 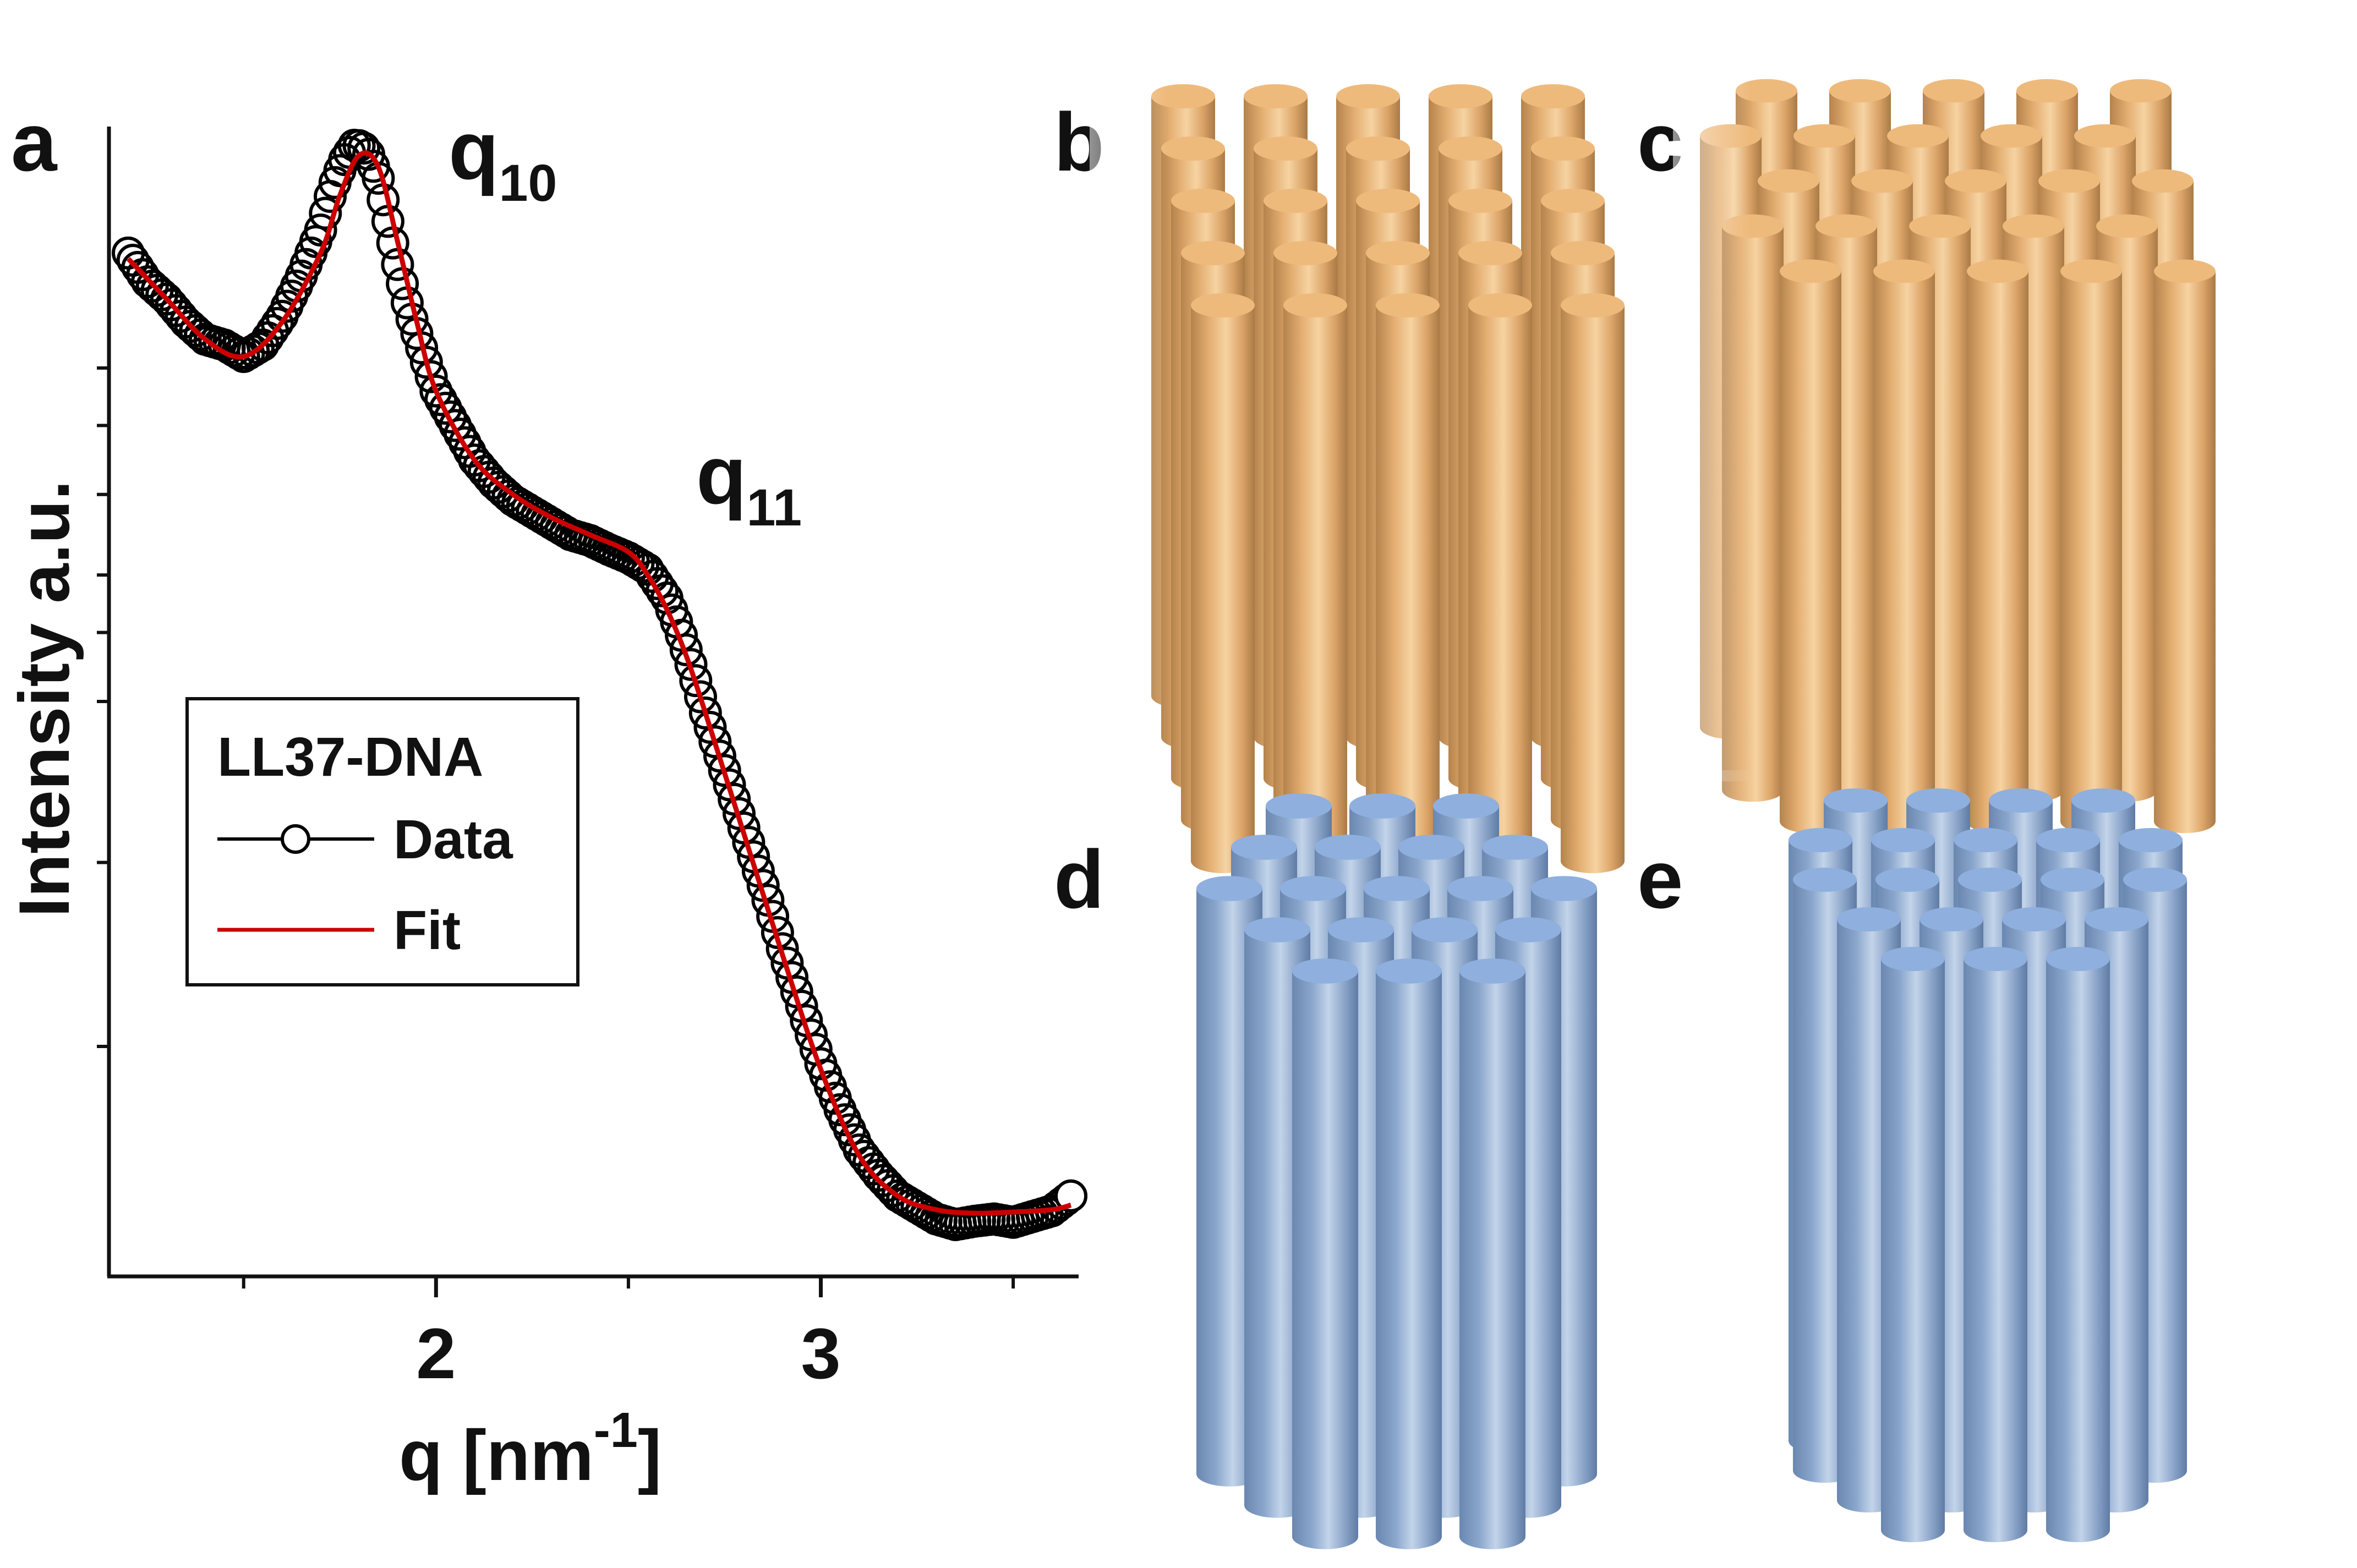 What do you see at coordinates (427, 930) in the screenshot?
I see `legend-entry-fit: Fit` at bounding box center [427, 930].